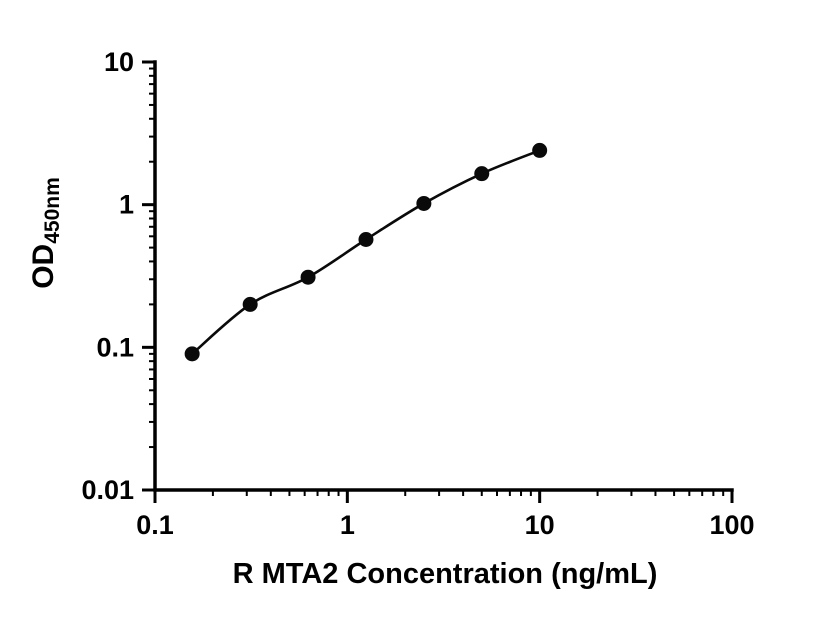 The image size is (816, 640). I want to click on y-axis-tick-label: 0.01, so click(107, 490).